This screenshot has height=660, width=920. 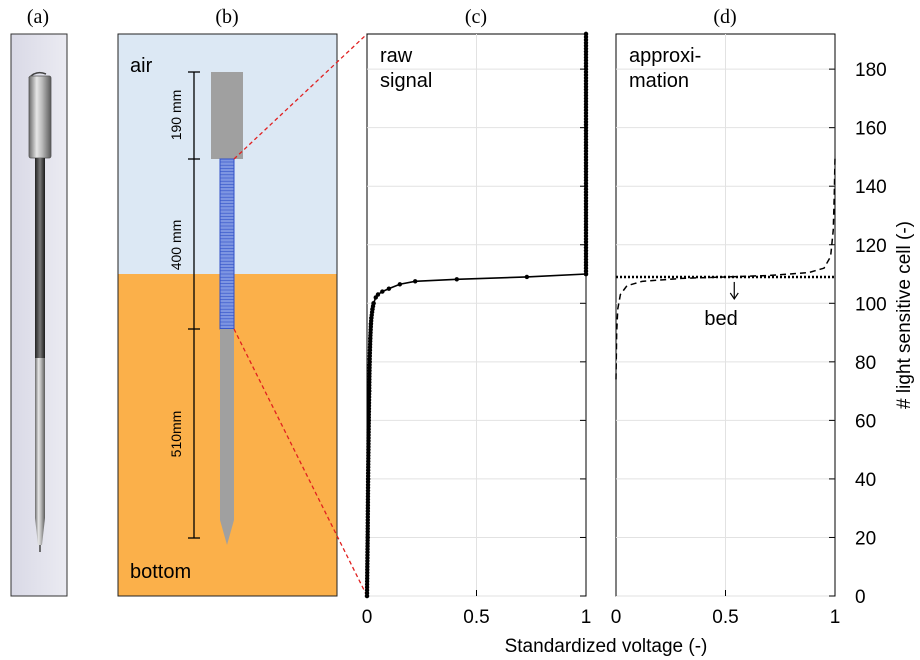 I want to click on approximation-annotation: mation, so click(x=659, y=81).